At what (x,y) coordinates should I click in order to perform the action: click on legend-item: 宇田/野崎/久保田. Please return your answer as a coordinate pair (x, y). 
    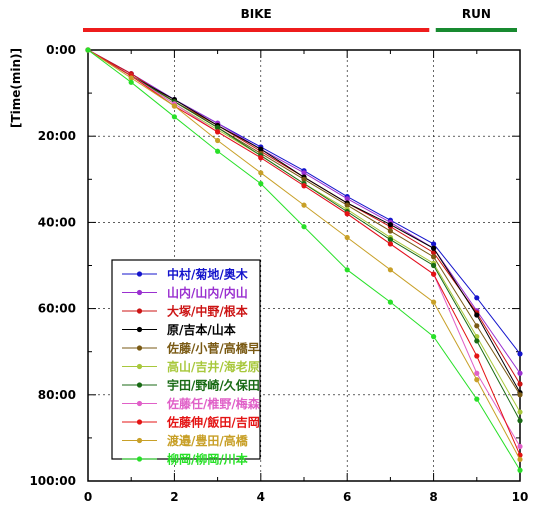
    Looking at the image, I should click on (191, 385).